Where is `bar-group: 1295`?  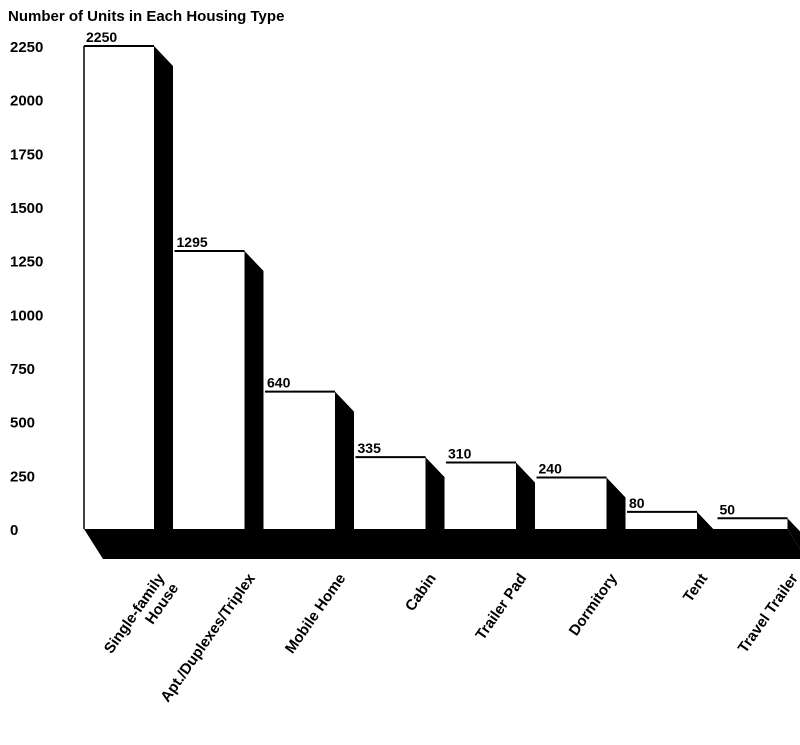
bar-group: 1295 is located at coordinates (219, 397).